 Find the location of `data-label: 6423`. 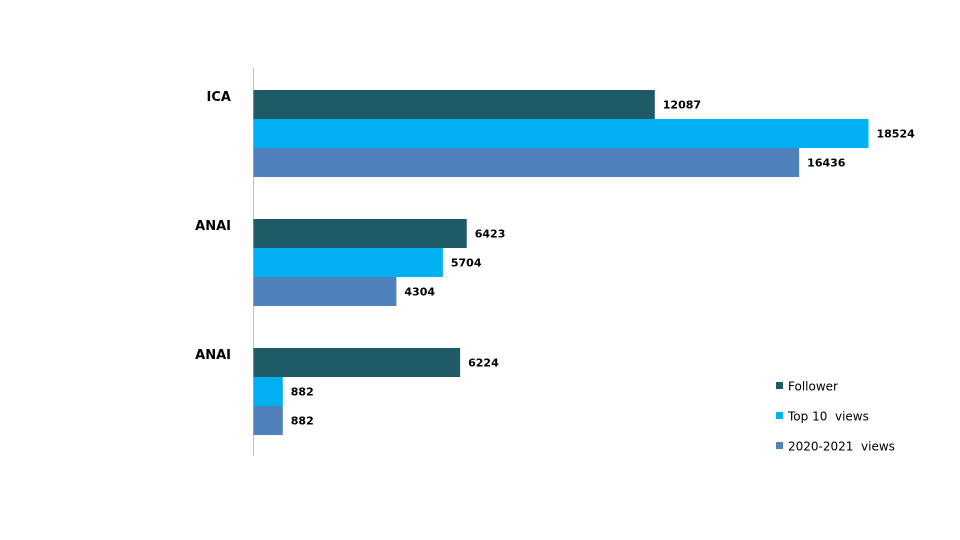

data-label: 6423 is located at coordinates (490, 234).